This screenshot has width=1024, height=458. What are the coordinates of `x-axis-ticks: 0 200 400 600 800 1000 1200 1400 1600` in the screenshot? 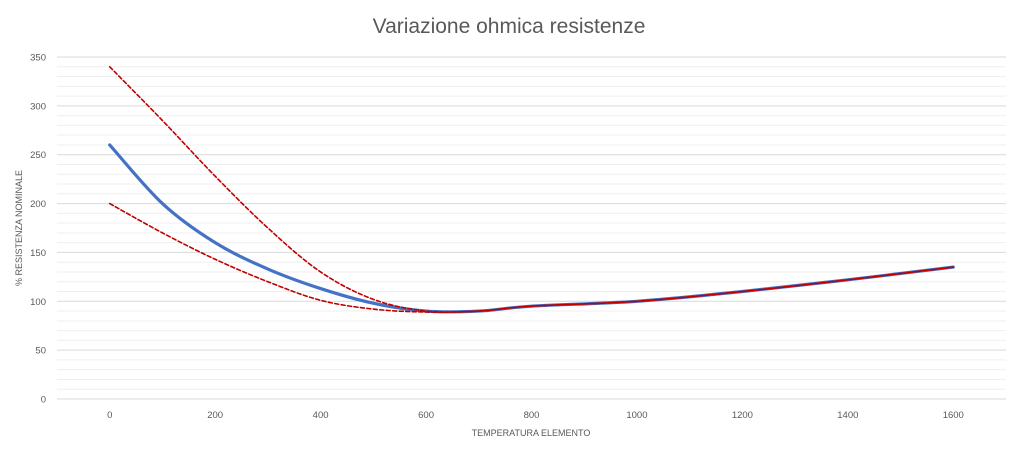 It's located at (535, 415).